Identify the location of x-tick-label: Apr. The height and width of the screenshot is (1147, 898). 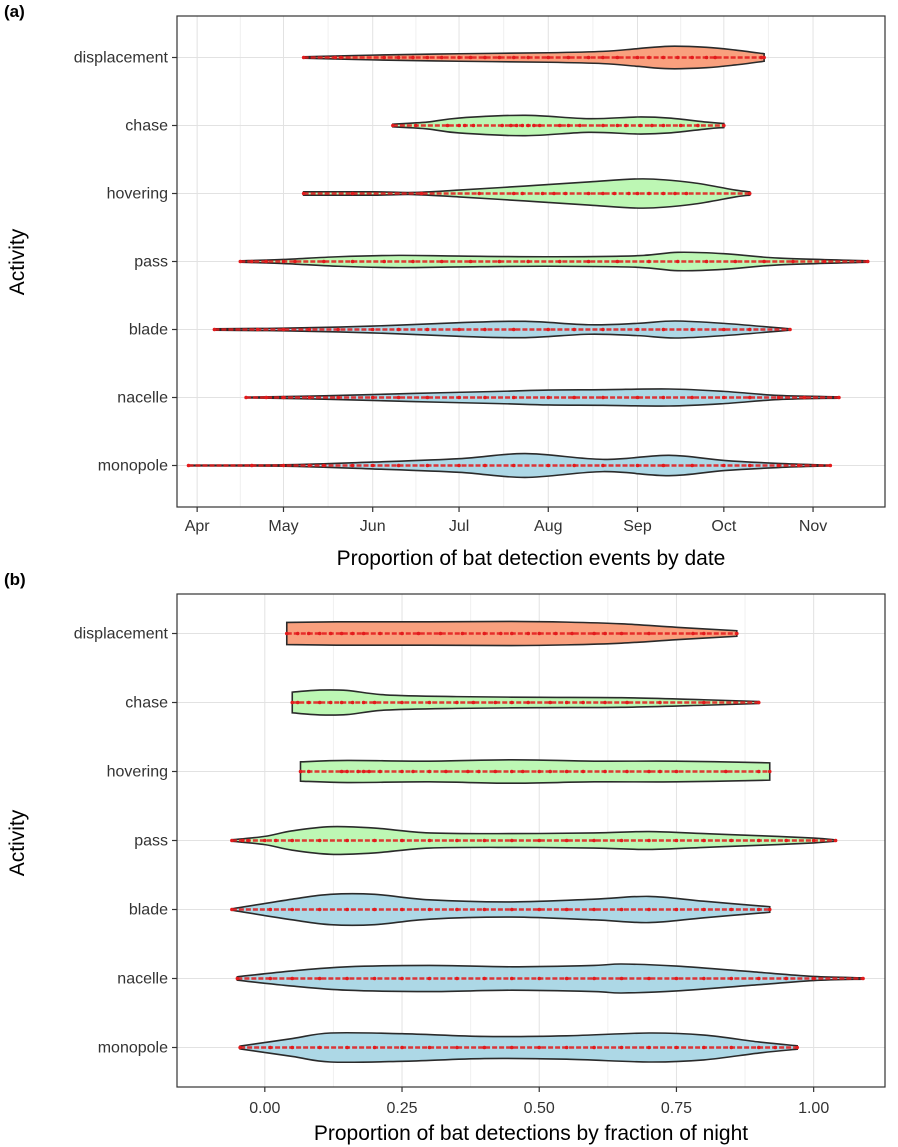
(198, 526).